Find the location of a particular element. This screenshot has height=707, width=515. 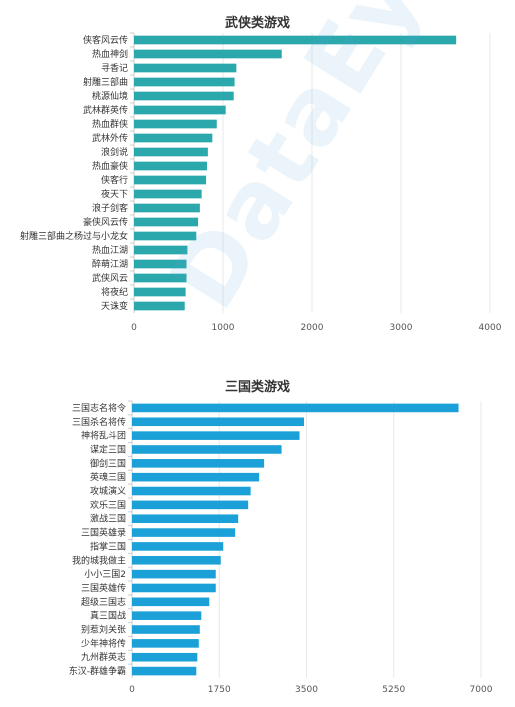

category-label: 浪剑说 is located at coordinates (114, 152).